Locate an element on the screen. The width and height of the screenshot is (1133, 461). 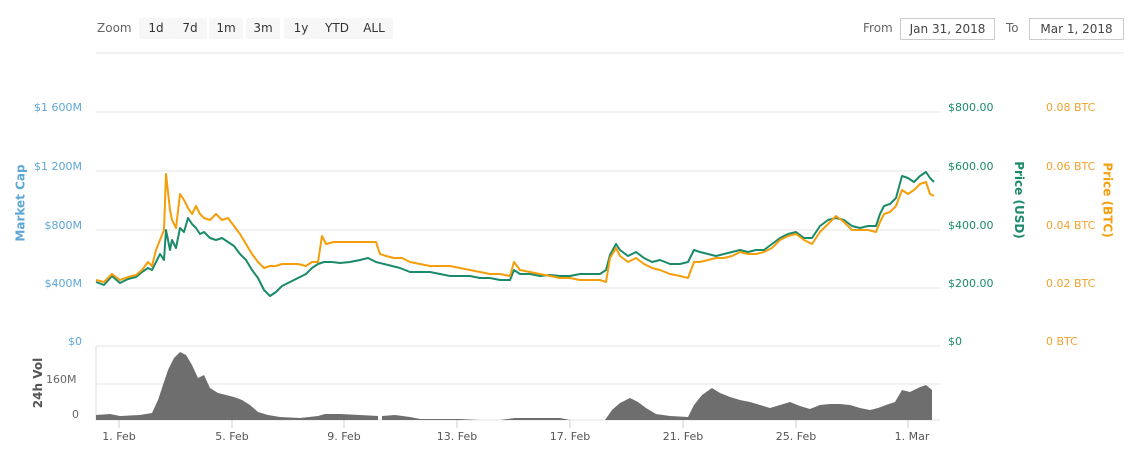
zoom-1m-button: 1m is located at coordinates (226, 28).